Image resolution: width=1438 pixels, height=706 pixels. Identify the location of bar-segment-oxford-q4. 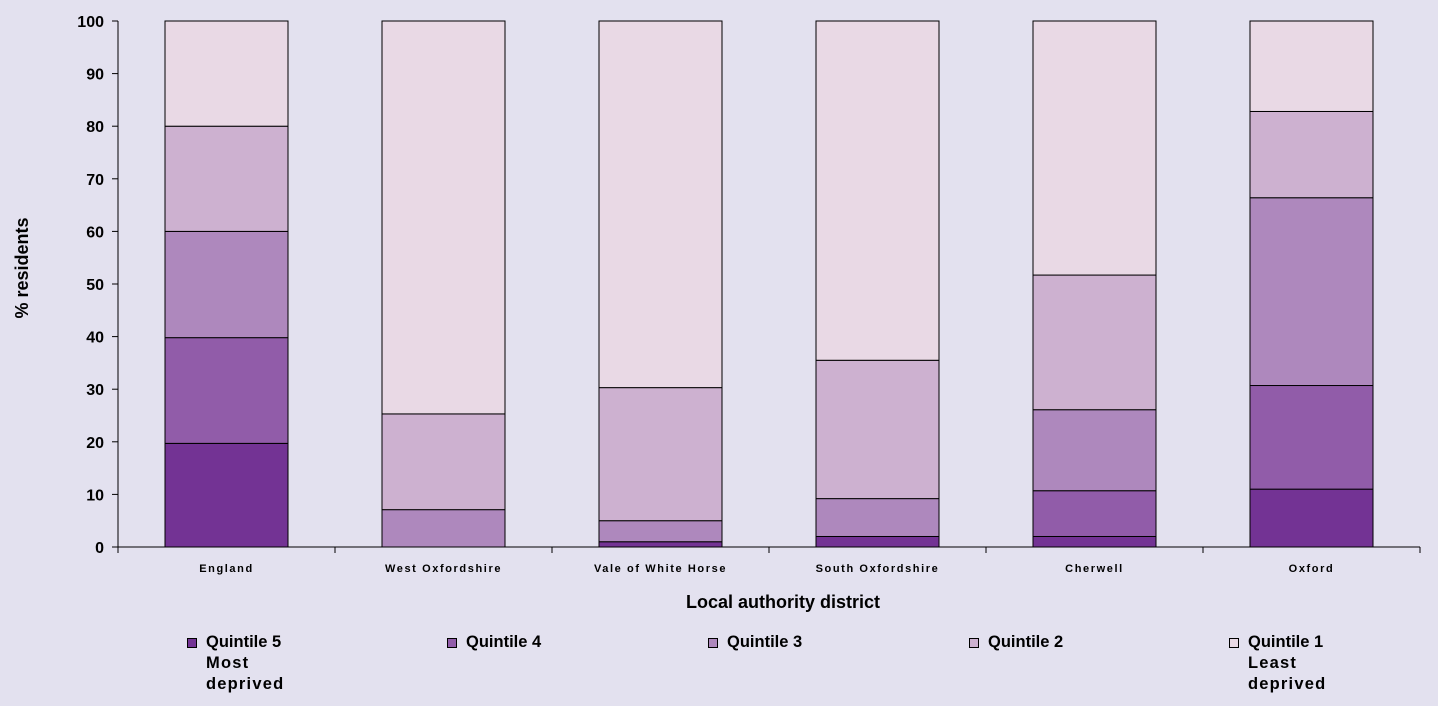
(1311, 437).